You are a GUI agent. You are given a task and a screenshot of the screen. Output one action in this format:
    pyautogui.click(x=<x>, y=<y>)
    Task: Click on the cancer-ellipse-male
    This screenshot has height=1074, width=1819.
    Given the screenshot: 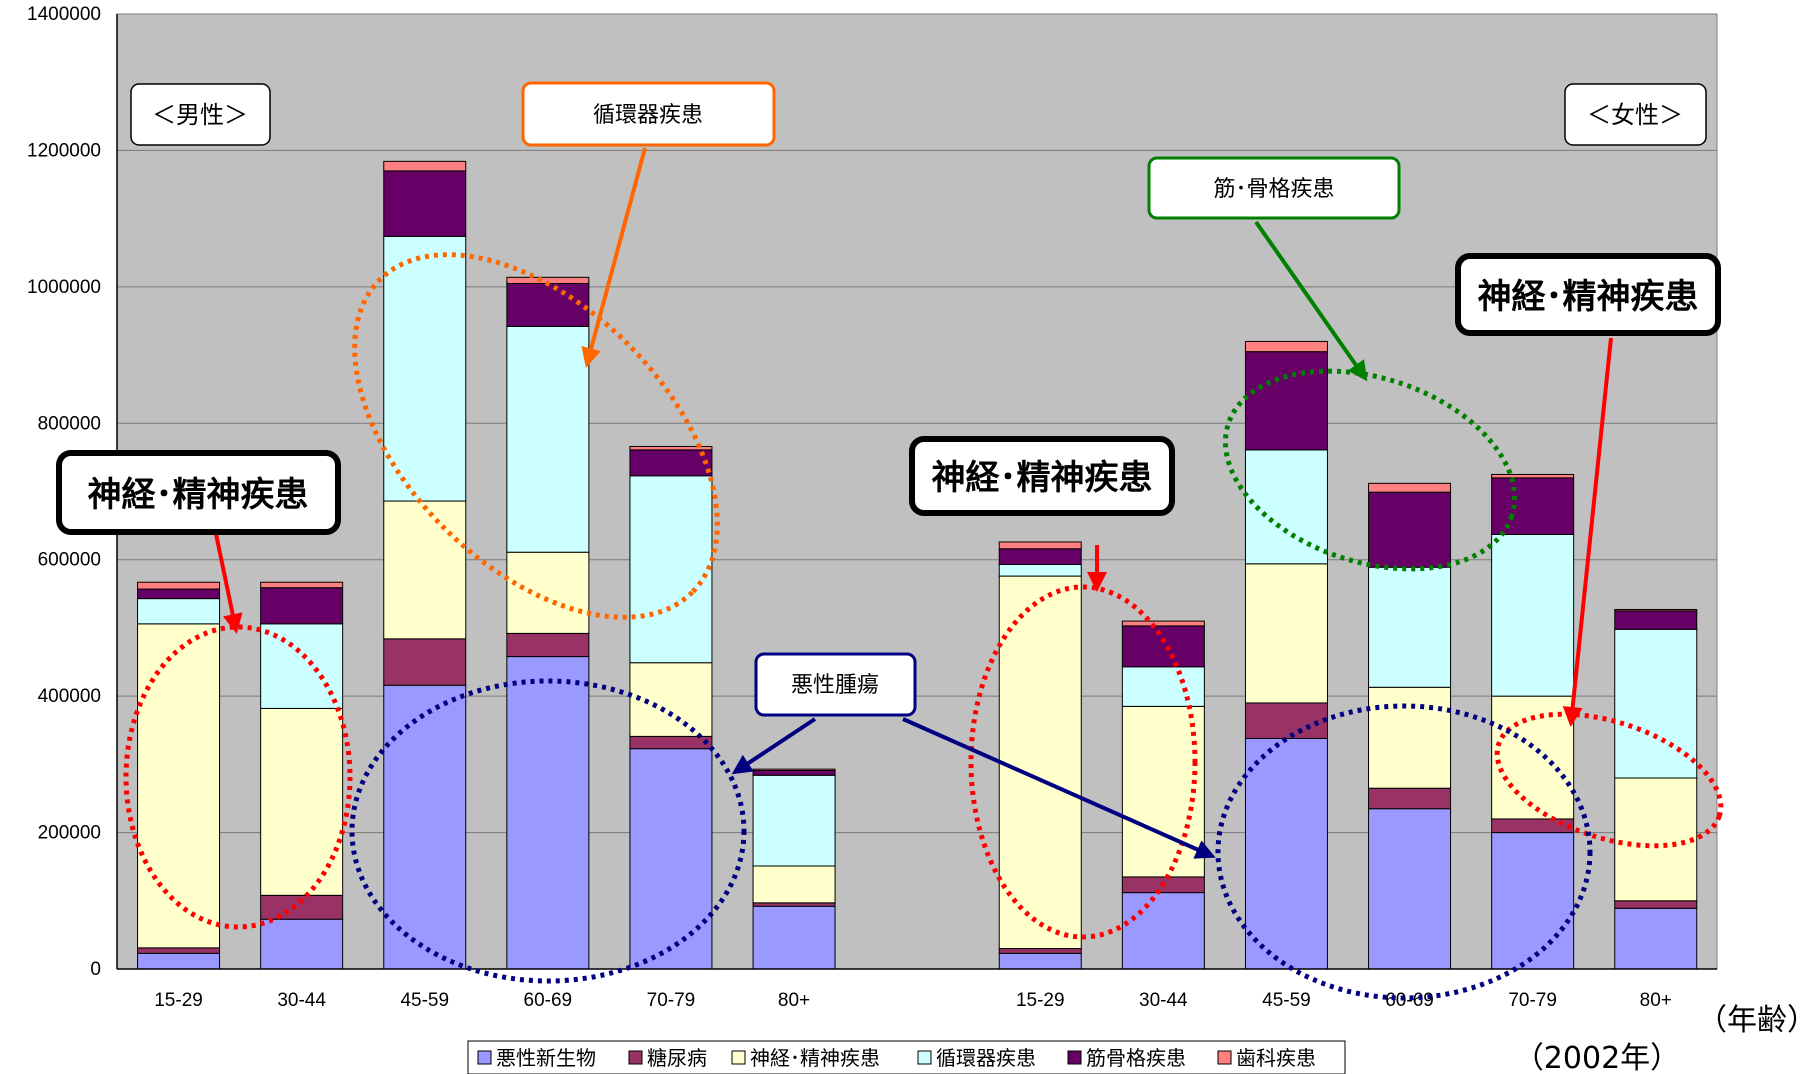 What is the action you would take?
    pyautogui.click(x=548, y=831)
    